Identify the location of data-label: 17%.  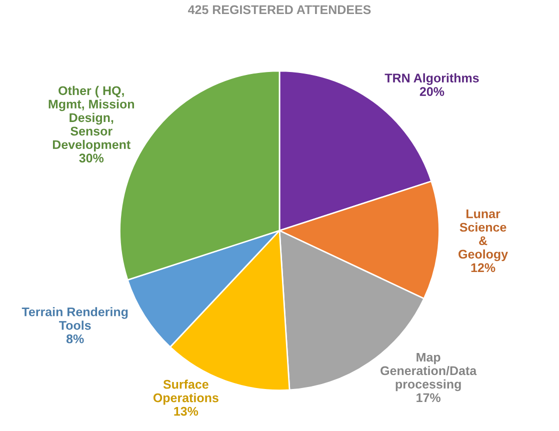
(428, 397).